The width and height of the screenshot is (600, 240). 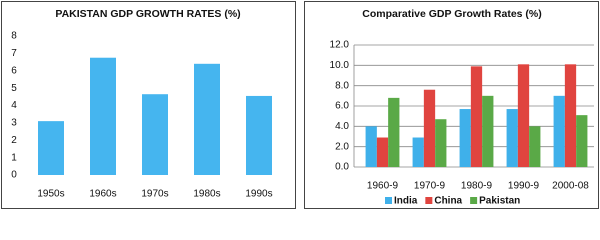 What do you see at coordinates (430, 186) in the screenshot?
I see `x-tick-label: 1970-9` at bounding box center [430, 186].